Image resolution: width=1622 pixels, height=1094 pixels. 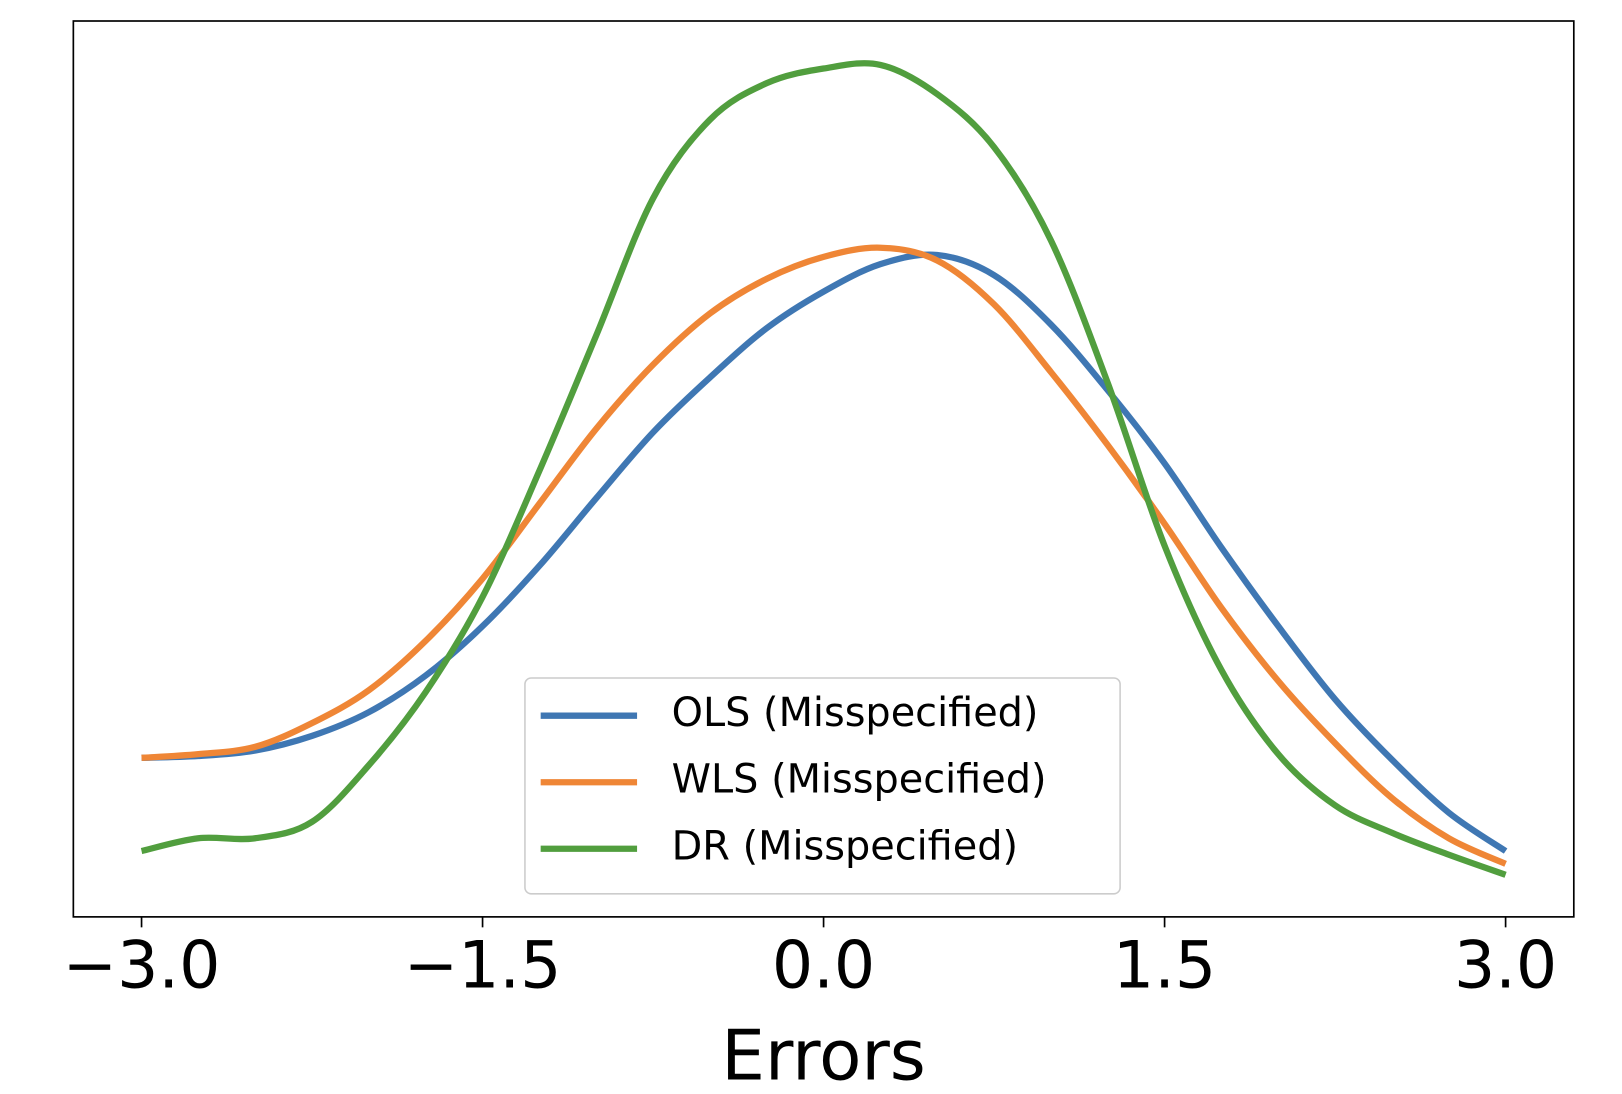 I want to click on x-tick-label: −3.0, so click(x=142, y=965).